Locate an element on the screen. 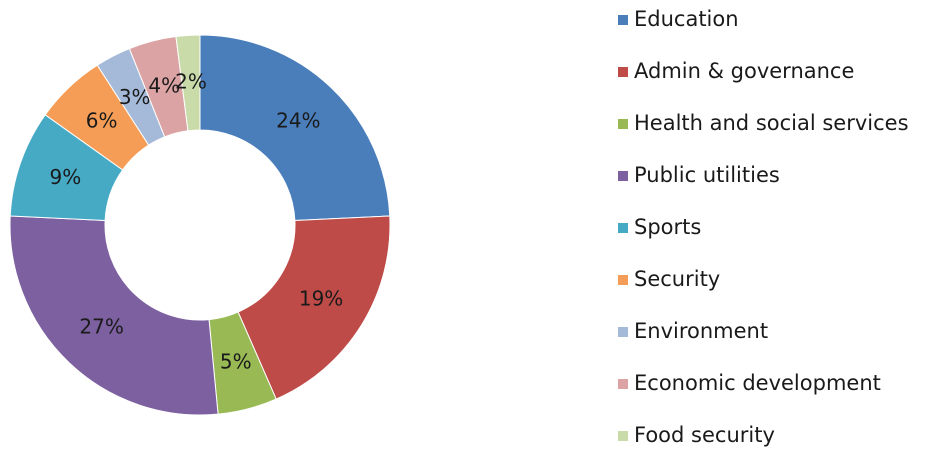  data-label: 19% is located at coordinates (321, 299).